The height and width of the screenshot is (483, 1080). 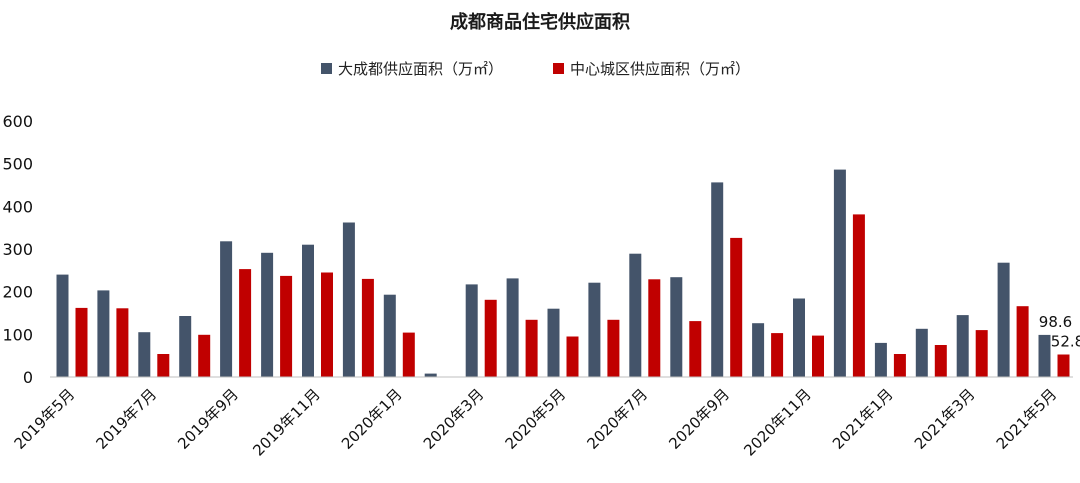 I want to click on y-tick-label: 600, so click(x=17, y=121).